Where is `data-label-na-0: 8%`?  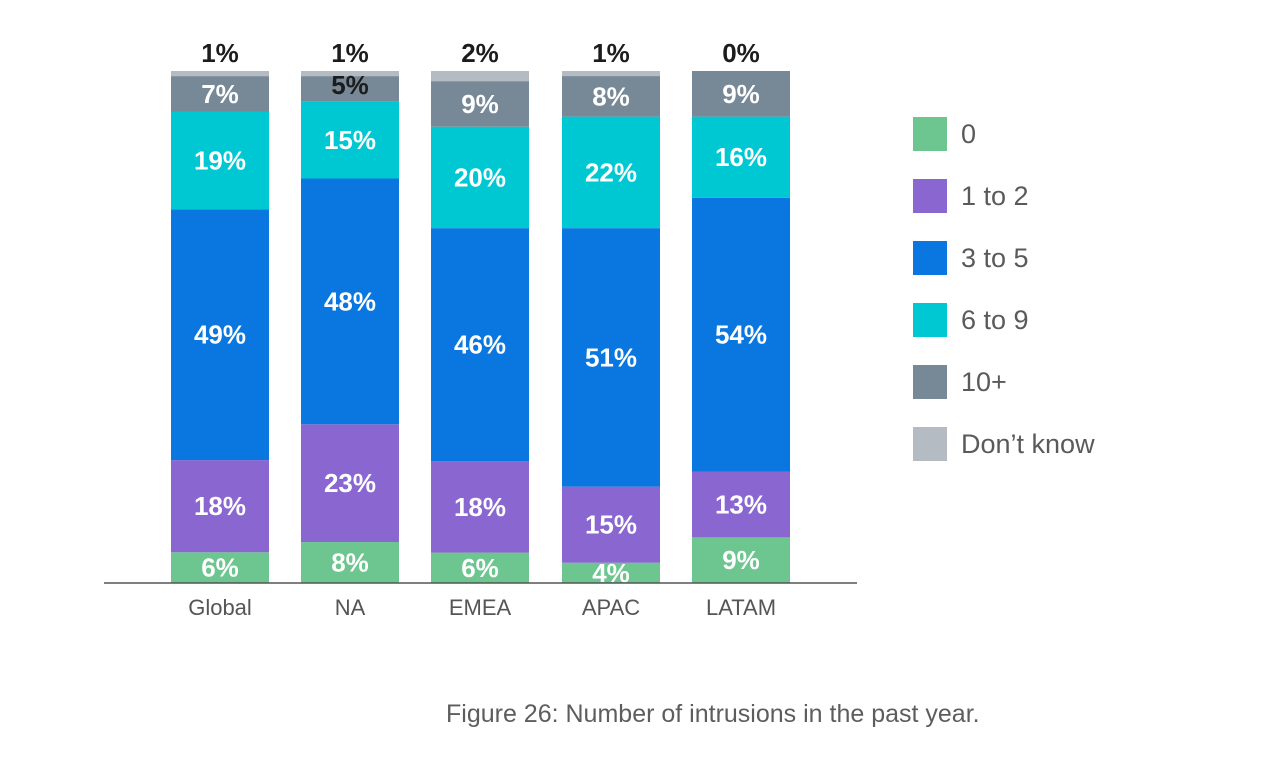 data-label-na-0: 8% is located at coordinates (350, 563).